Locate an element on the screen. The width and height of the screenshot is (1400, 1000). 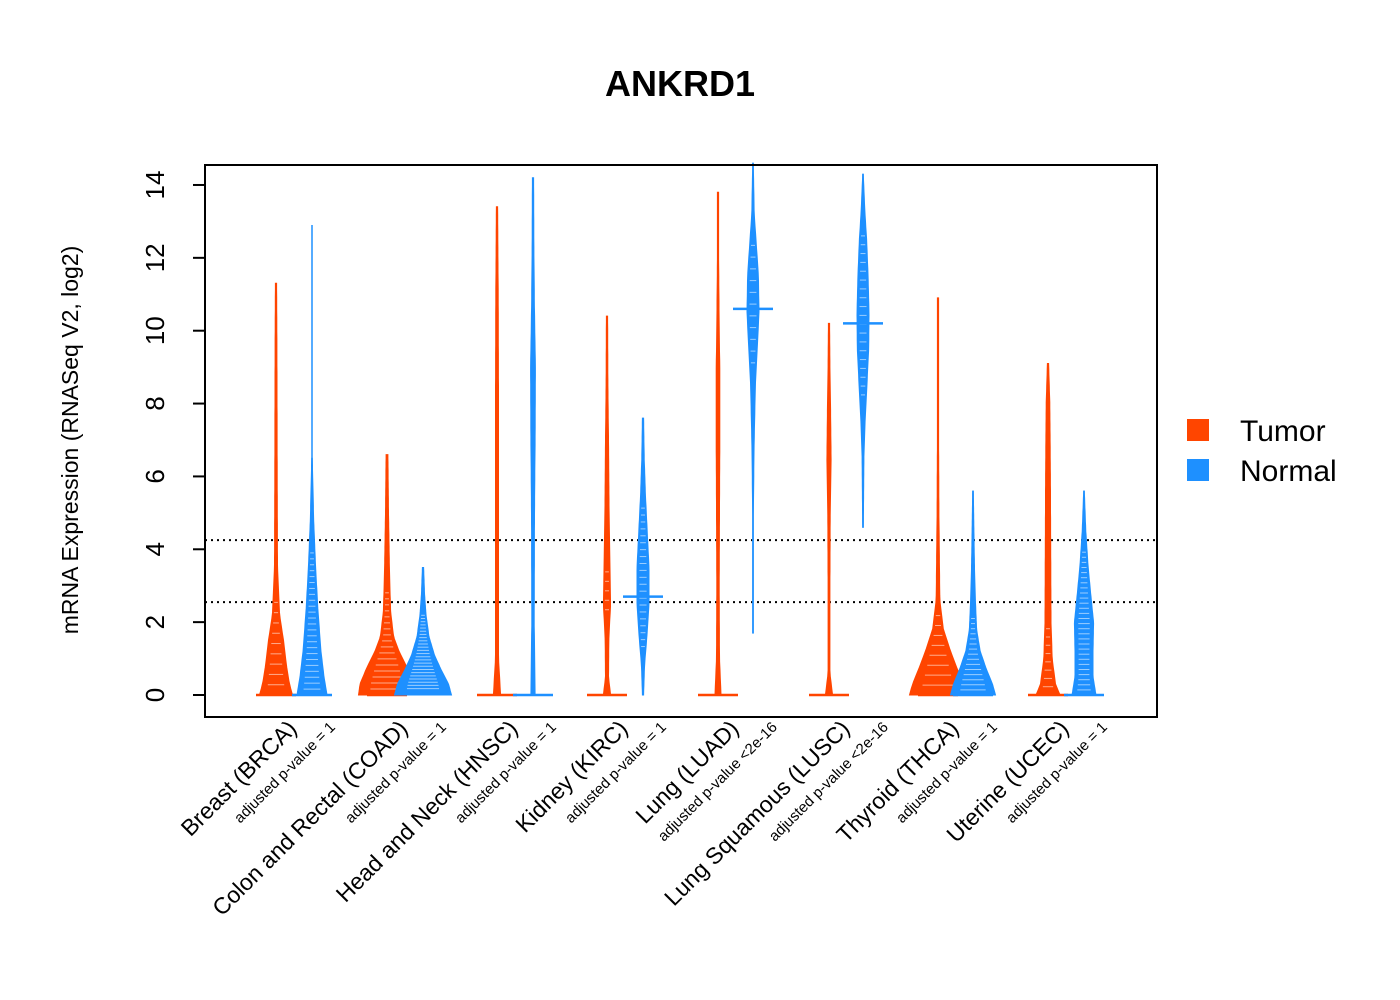
legend-swatch-normal is located at coordinates (1198, 470).